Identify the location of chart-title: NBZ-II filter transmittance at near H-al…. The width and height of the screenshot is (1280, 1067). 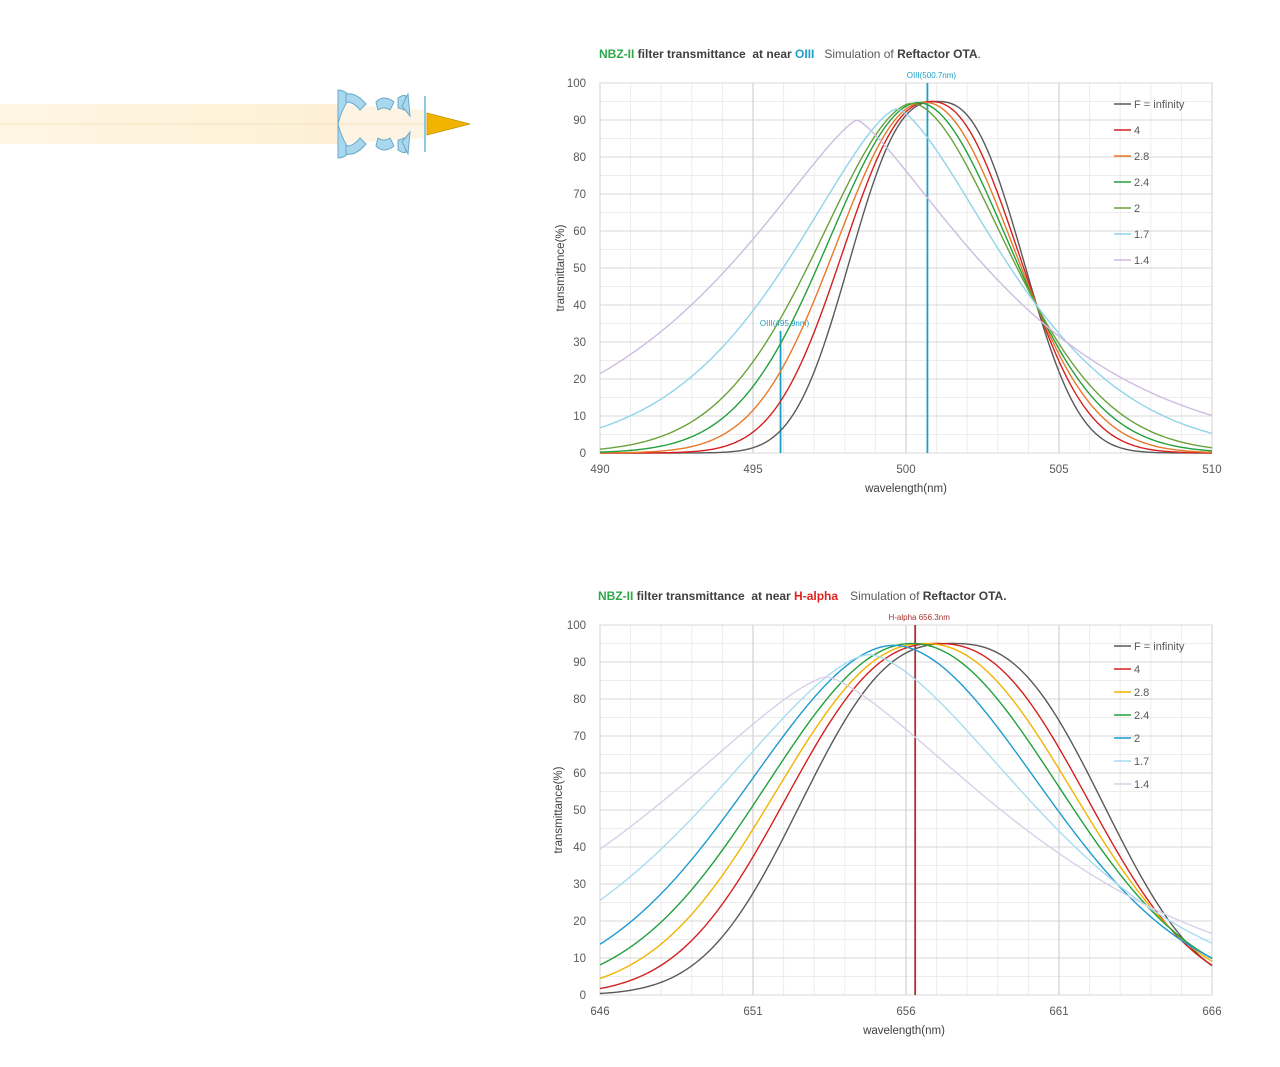
(802, 596).